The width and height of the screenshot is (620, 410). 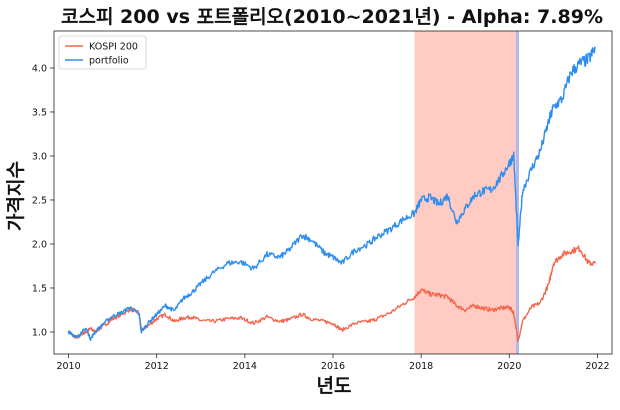 I want to click on y-tick-label: 4.0, so click(x=39, y=68).